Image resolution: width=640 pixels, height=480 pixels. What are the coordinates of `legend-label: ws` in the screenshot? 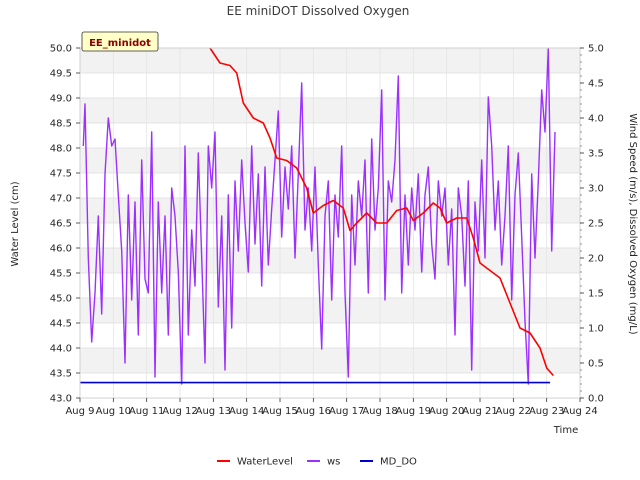 It's located at (333, 462).